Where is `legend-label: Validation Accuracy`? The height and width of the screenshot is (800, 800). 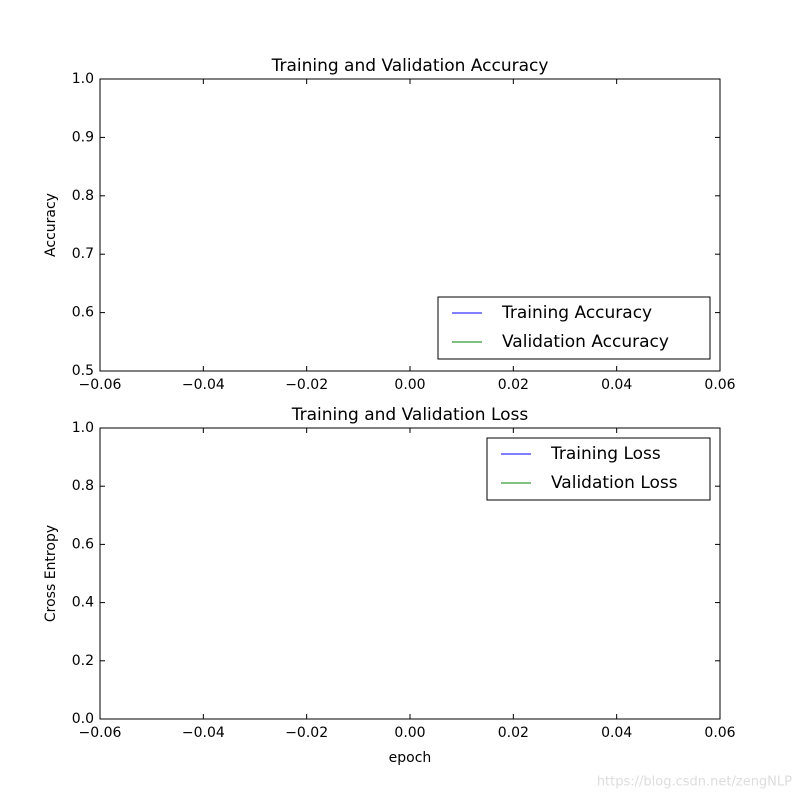
legend-label: Validation Accuracy is located at coordinates (585, 342).